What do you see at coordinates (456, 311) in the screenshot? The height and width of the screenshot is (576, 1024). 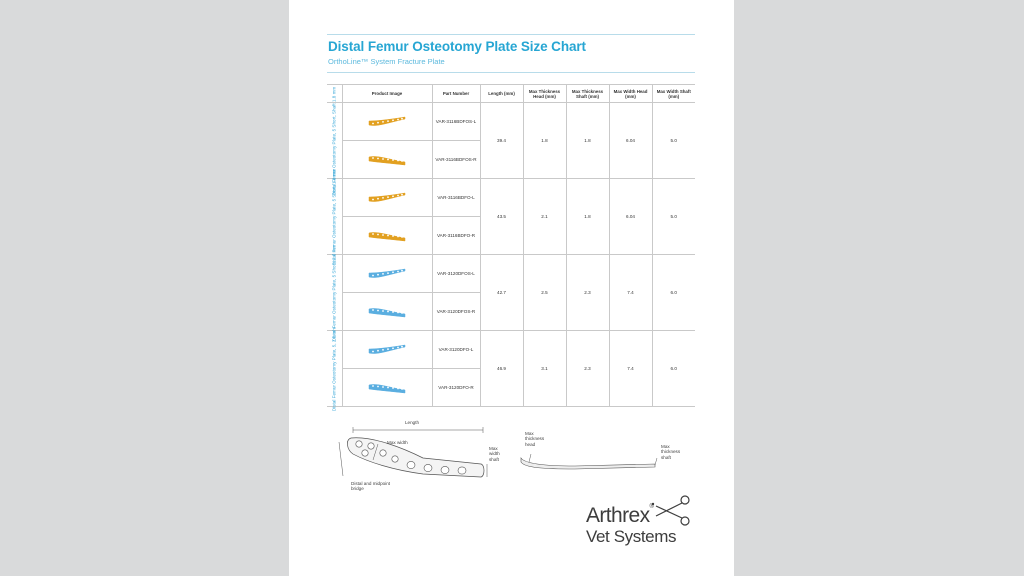 I see `part-number-cell: VAR-3120DFOS-R` at bounding box center [456, 311].